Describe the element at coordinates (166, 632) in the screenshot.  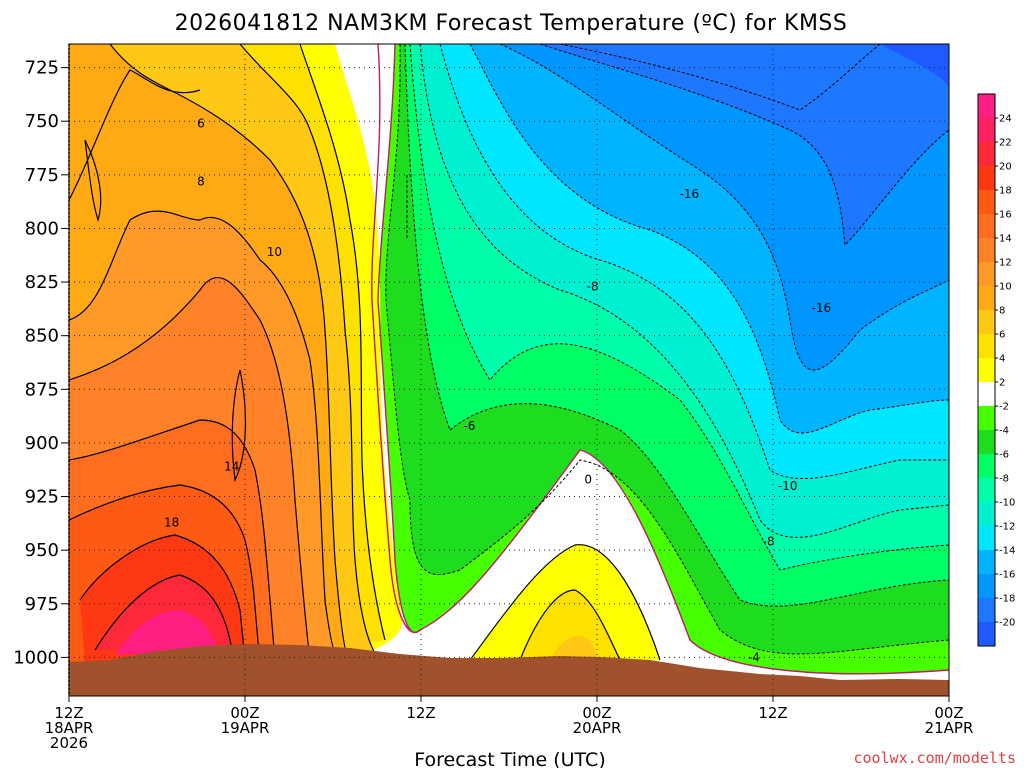
I see `band-plus22` at that location.